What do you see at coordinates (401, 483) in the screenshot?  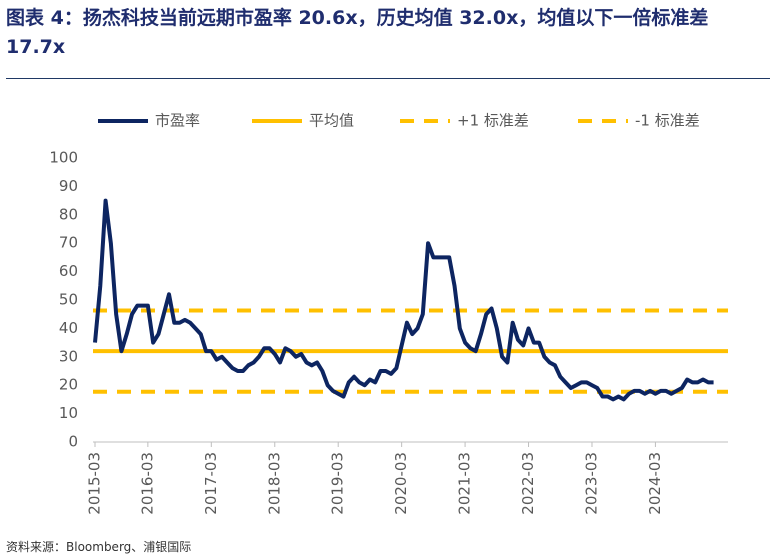 I see `x-tick-label: 2020-03` at bounding box center [401, 483].